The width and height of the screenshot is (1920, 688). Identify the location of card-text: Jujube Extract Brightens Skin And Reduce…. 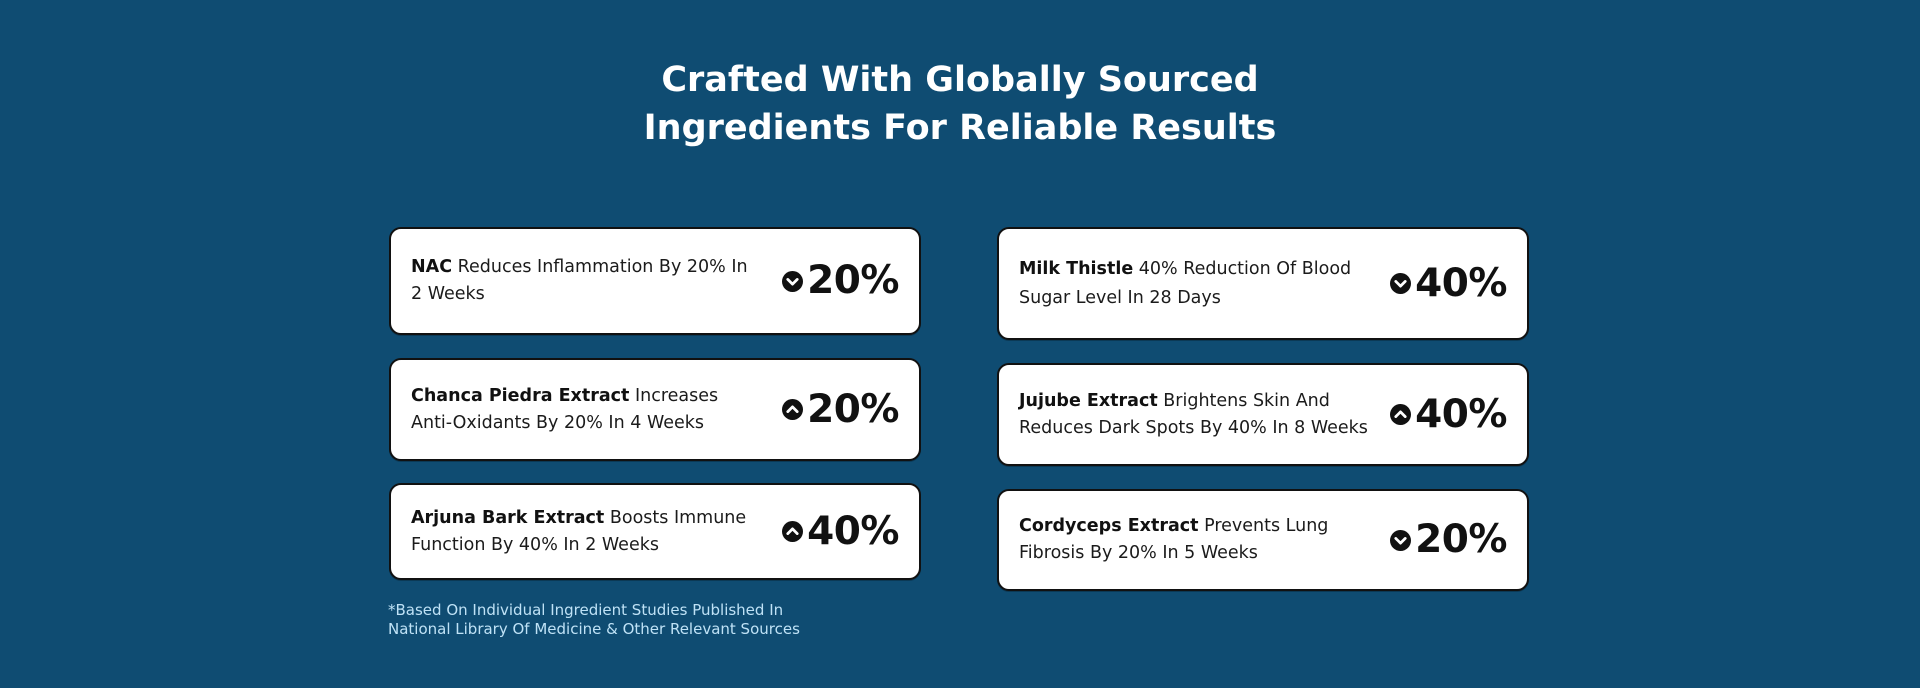
(1199, 415).